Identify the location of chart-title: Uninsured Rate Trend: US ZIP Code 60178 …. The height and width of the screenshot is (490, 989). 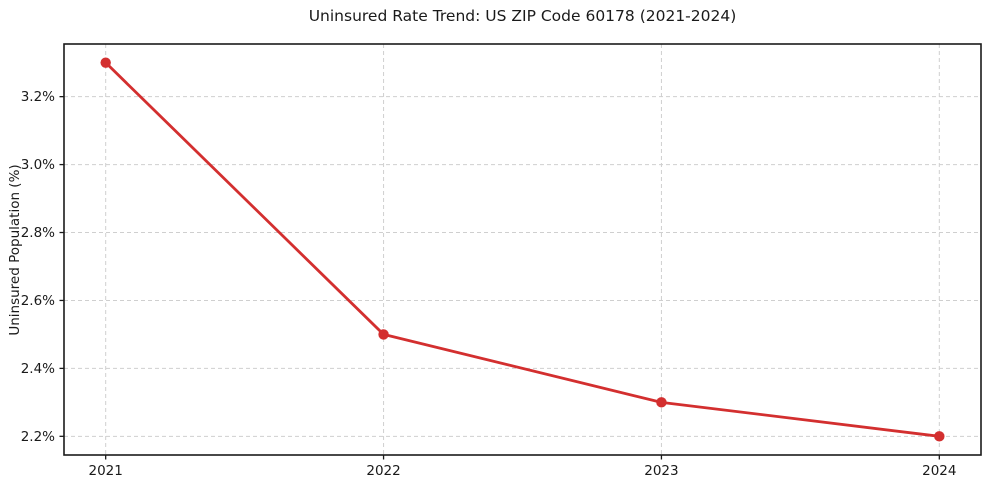
(522, 16).